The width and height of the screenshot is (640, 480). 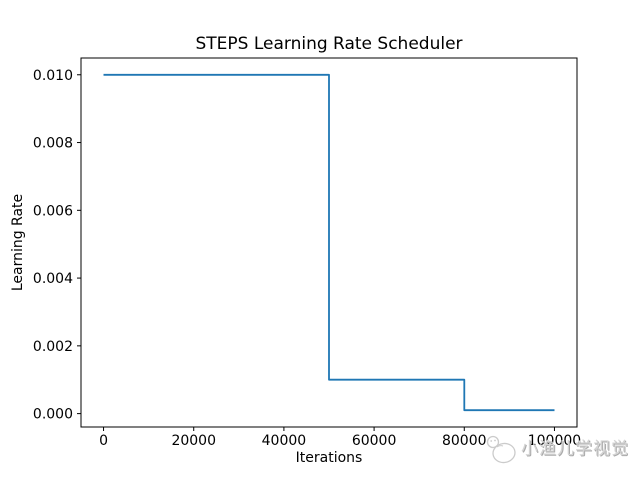 I want to click on y-tick-label: 0.000, so click(x=53, y=415).